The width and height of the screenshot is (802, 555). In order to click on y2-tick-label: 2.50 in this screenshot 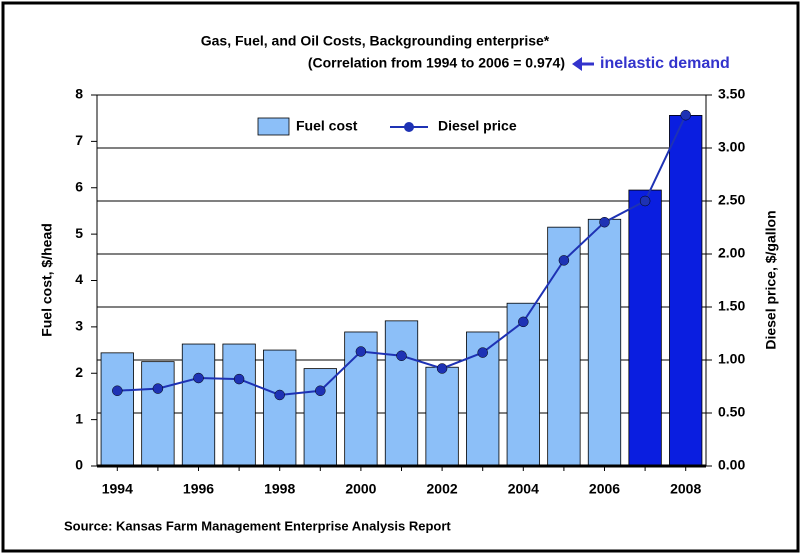, I will do `click(731, 200)`.